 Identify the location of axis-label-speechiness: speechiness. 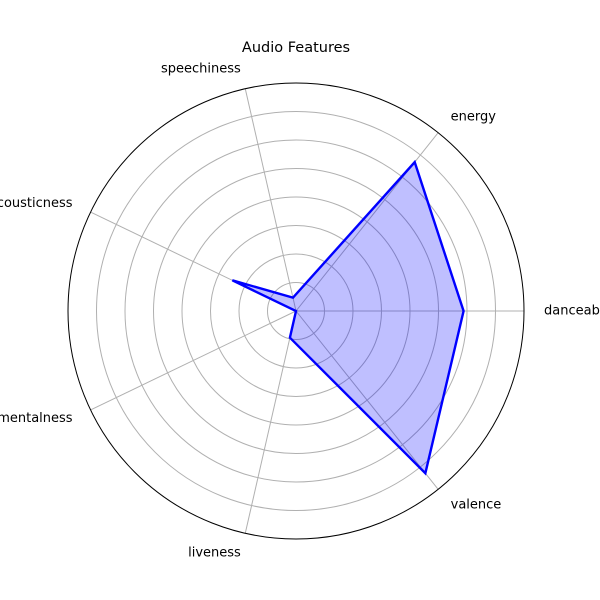
(201, 69).